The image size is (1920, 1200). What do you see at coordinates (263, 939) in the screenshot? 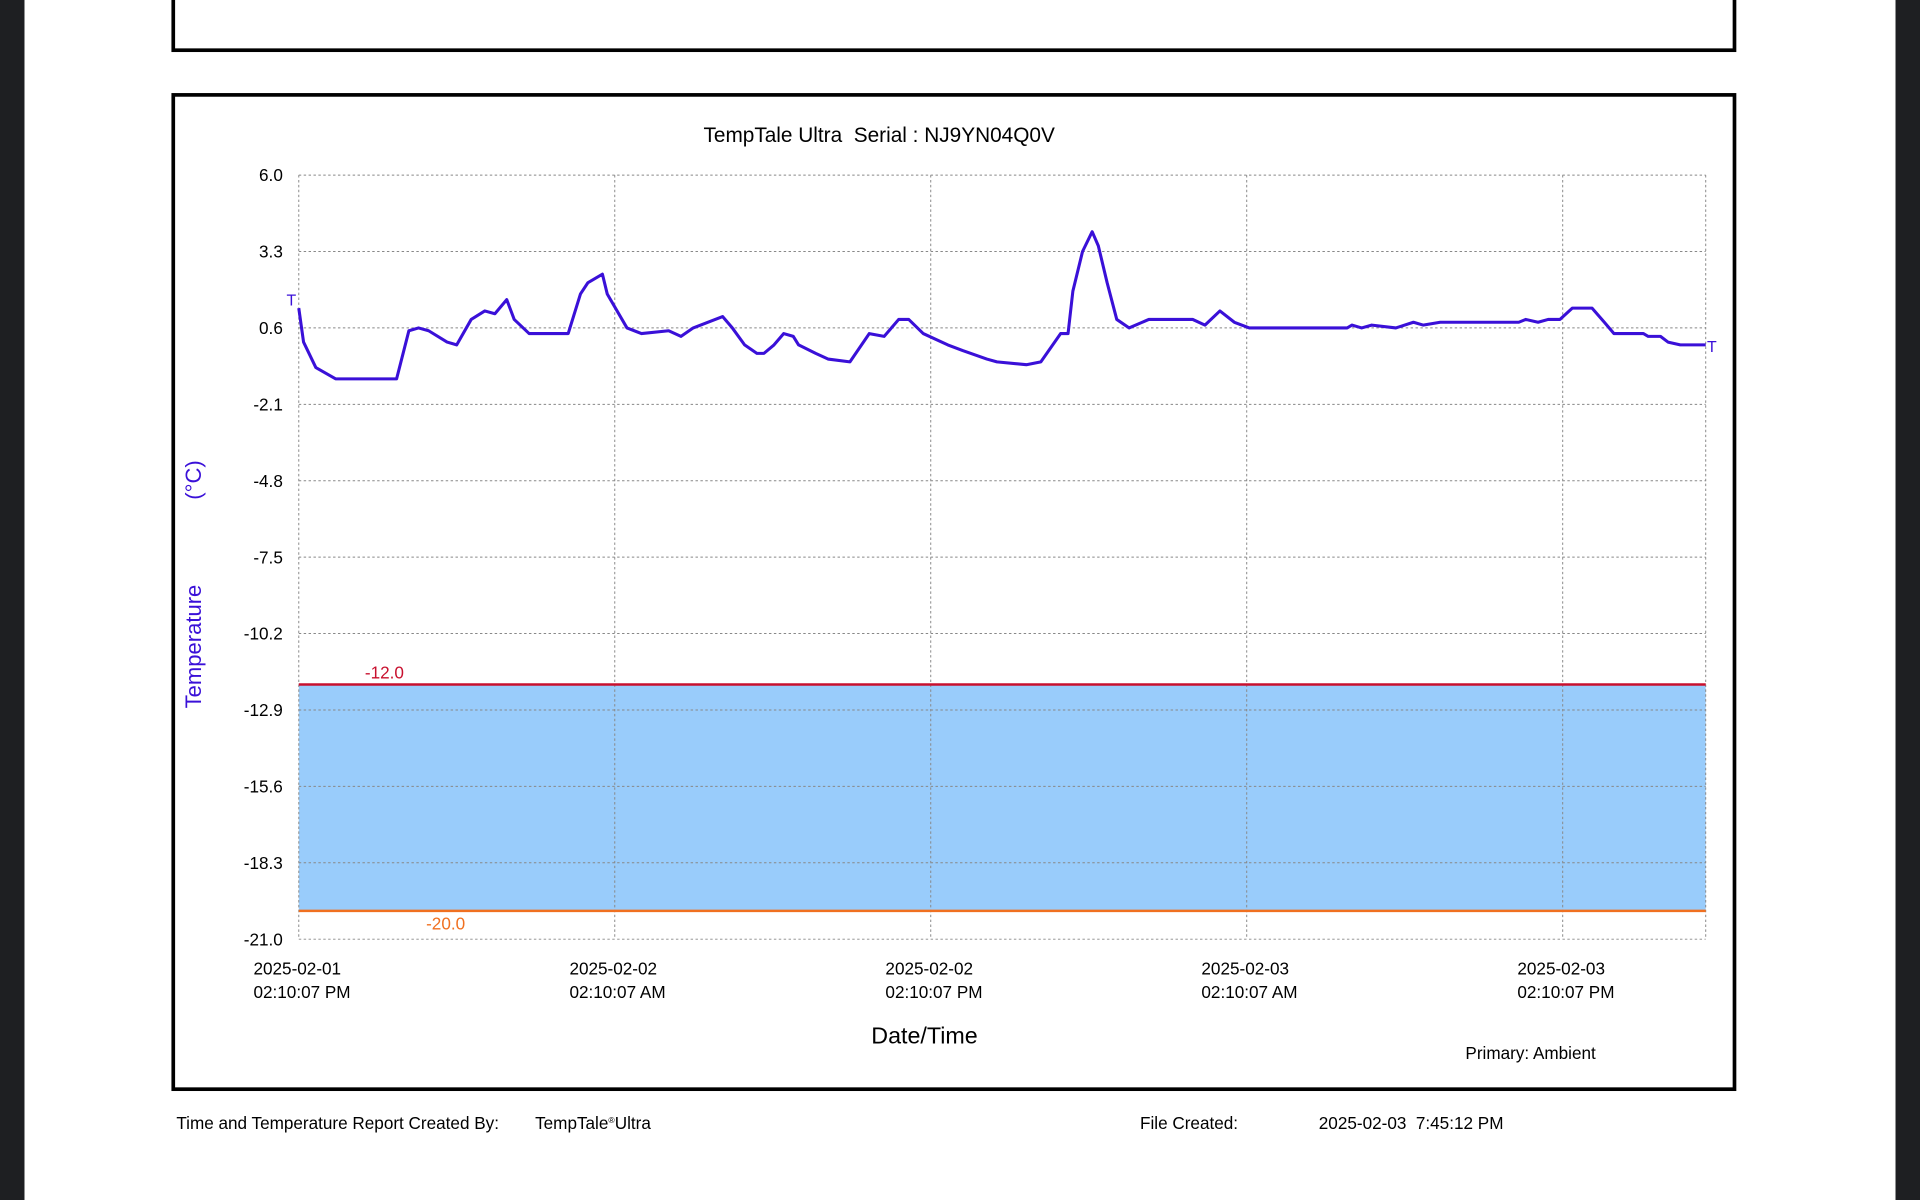
I see `y-tick-label: -21.0` at bounding box center [263, 939].